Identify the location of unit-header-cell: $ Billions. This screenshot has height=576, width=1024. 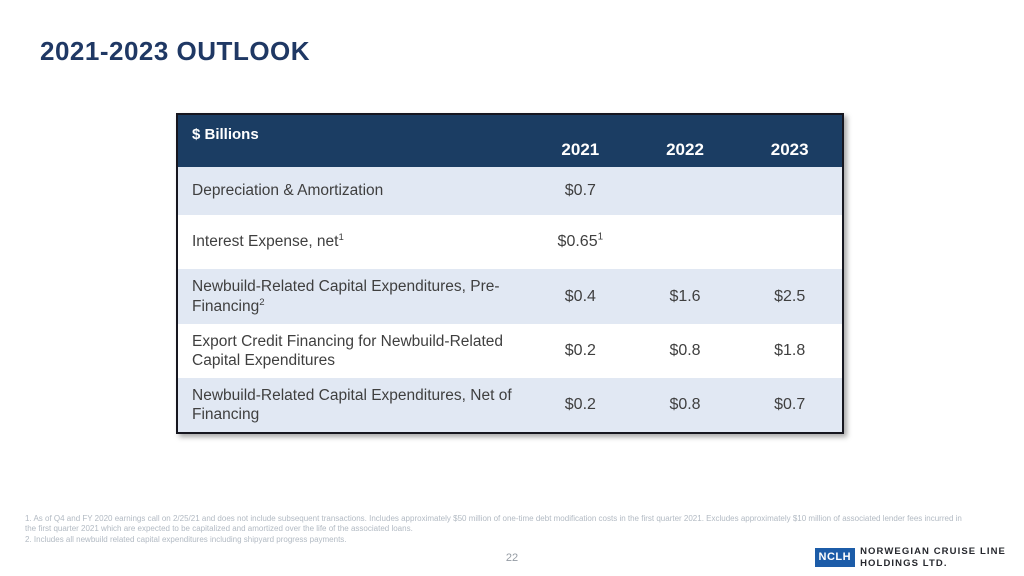
(225, 134).